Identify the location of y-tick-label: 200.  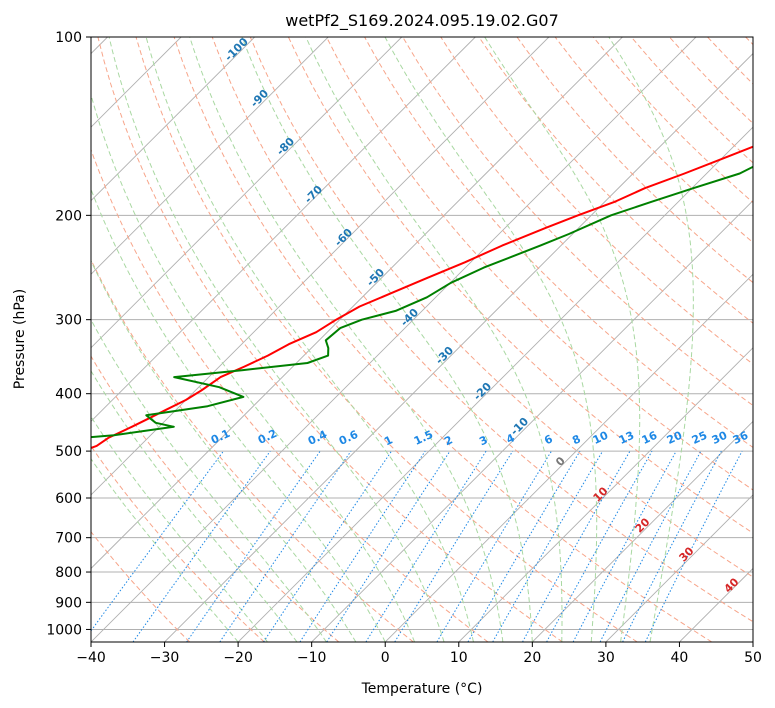
(68, 216).